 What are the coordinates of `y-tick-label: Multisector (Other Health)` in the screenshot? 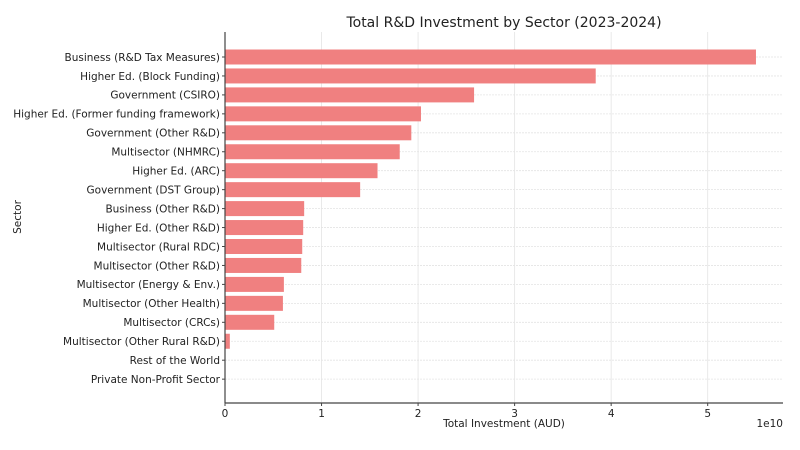 It's located at (151, 304).